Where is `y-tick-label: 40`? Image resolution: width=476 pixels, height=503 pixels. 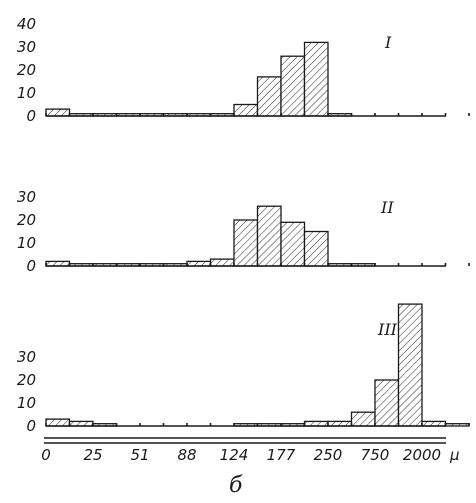
y-tick-label: 40 is located at coordinates (26, 24).